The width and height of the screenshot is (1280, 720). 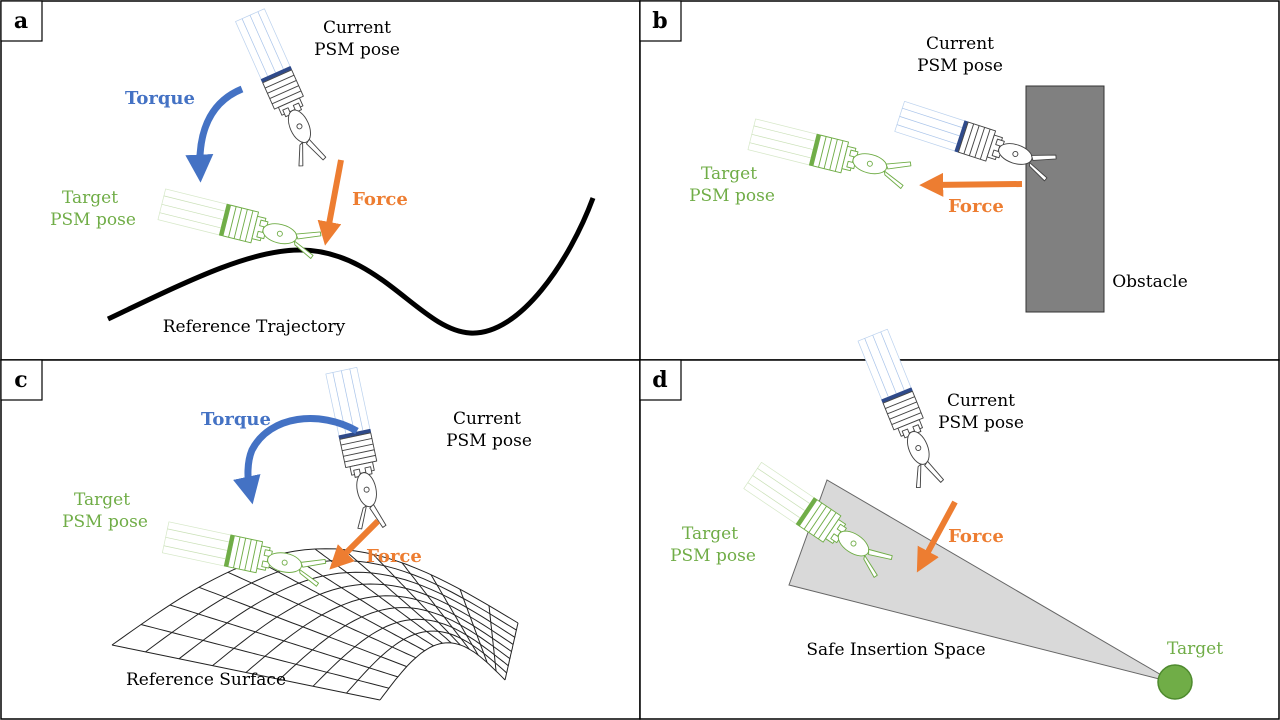 I want to click on obstacle-label: Obstacle, so click(x=1150, y=282).